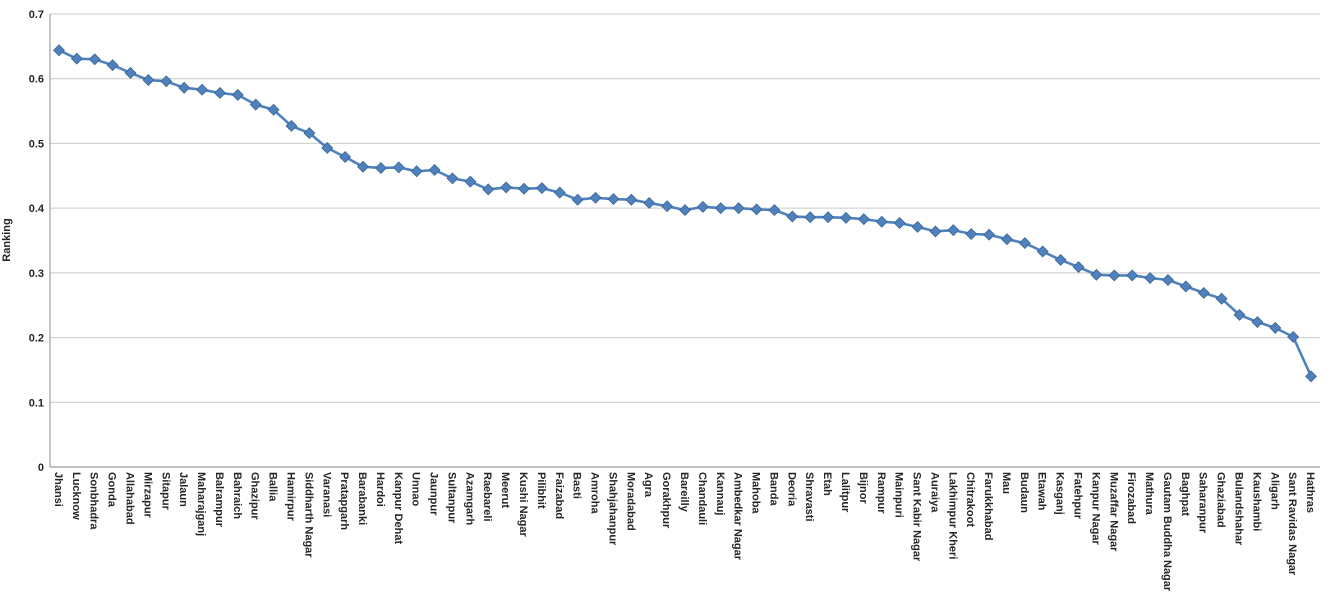 The image size is (1334, 603). I want to click on x-axis-label: Gautam Buddha Nagar, so click(1167, 532).